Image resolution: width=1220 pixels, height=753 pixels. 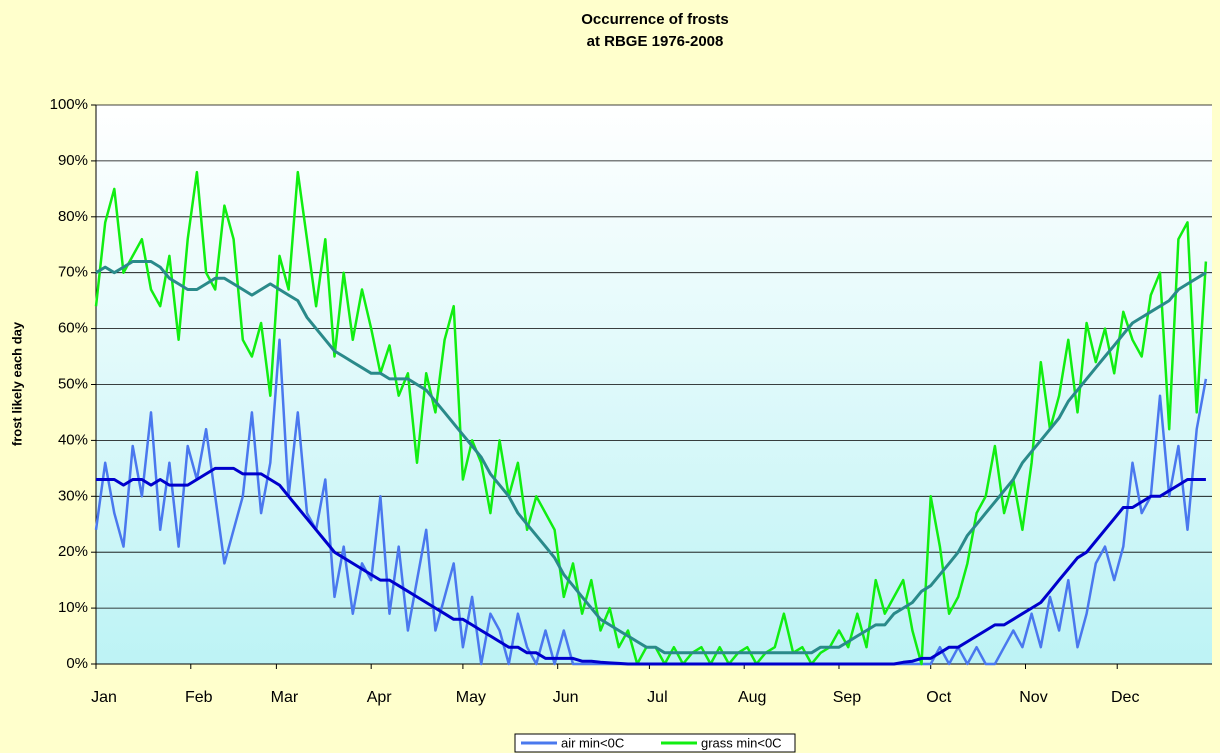 I want to click on y-tick-label: 80%, so click(x=73, y=216).